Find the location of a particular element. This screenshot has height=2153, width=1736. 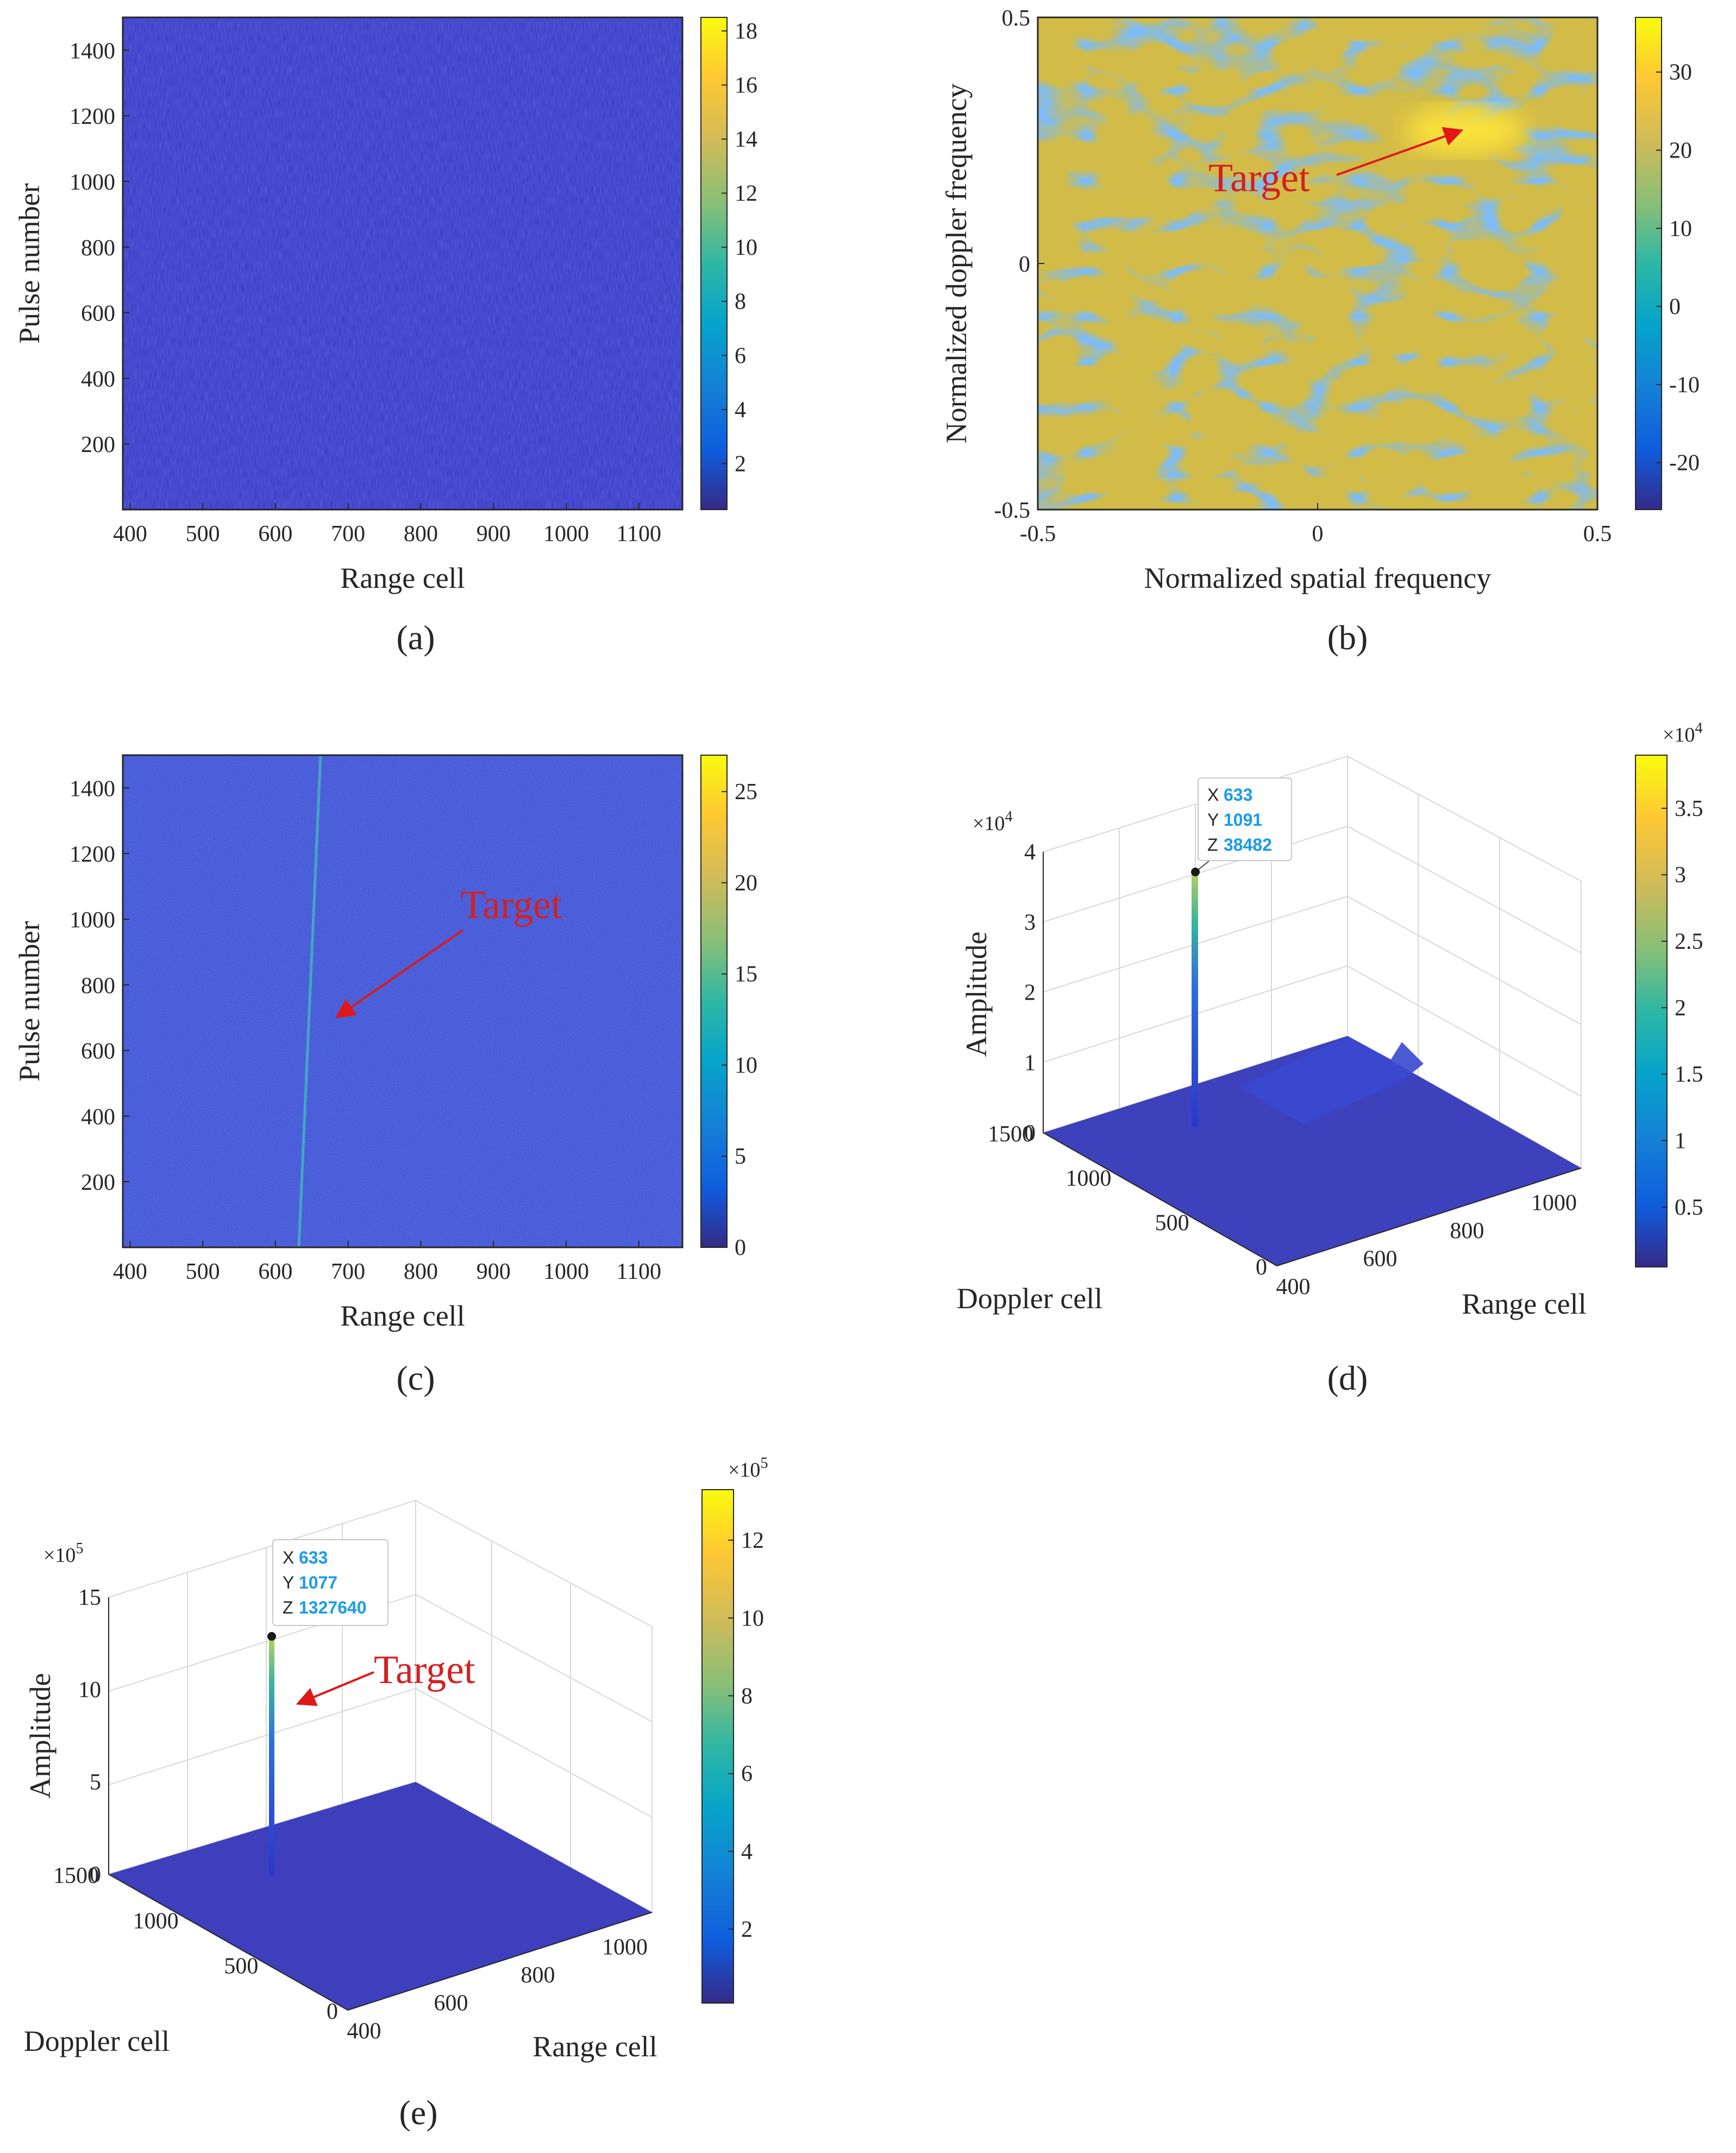

y-axis-e is located at coordinates (228, 1942).